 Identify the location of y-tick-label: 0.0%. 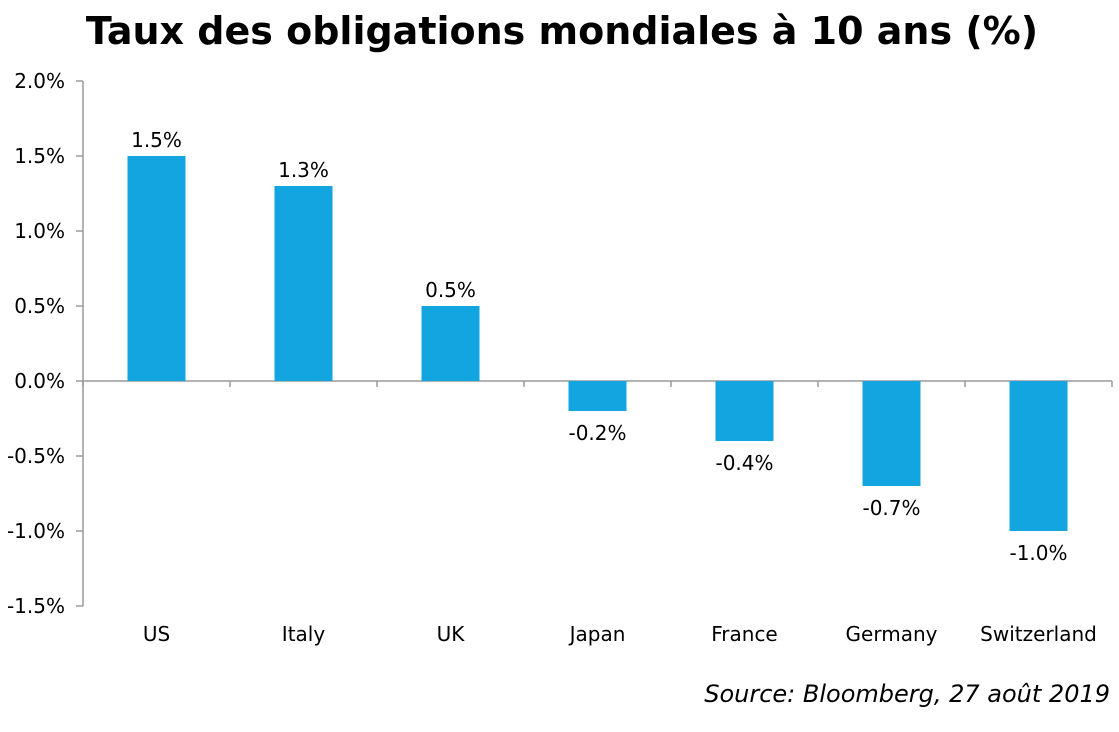
(39, 381).